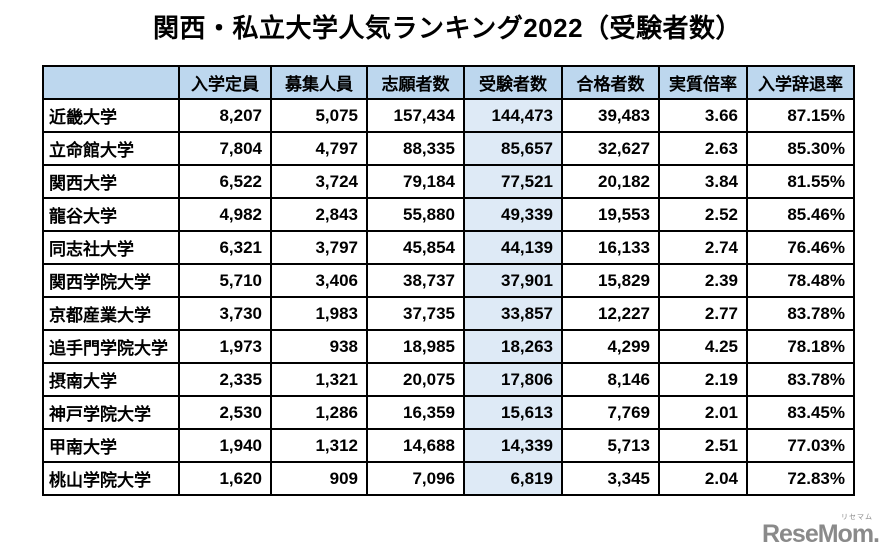 The width and height of the screenshot is (895, 557). Describe the element at coordinates (415, 247) in the screenshot. I see `applicants-cell: 45,854` at that location.